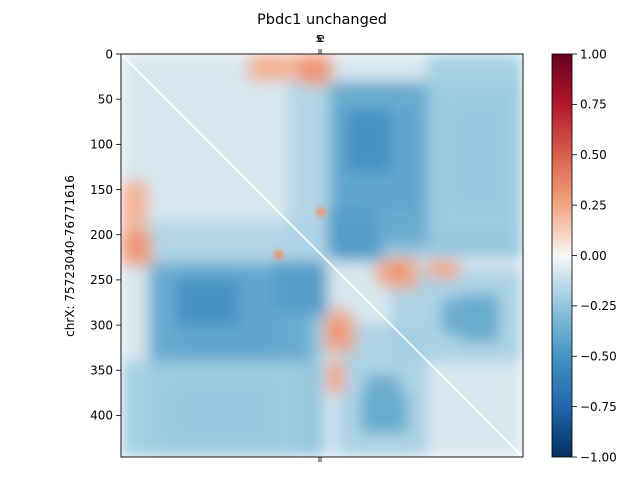 The height and width of the screenshot is (480, 640). Describe the element at coordinates (562, 255) in the screenshot. I see `colorbar-gradient` at that location.